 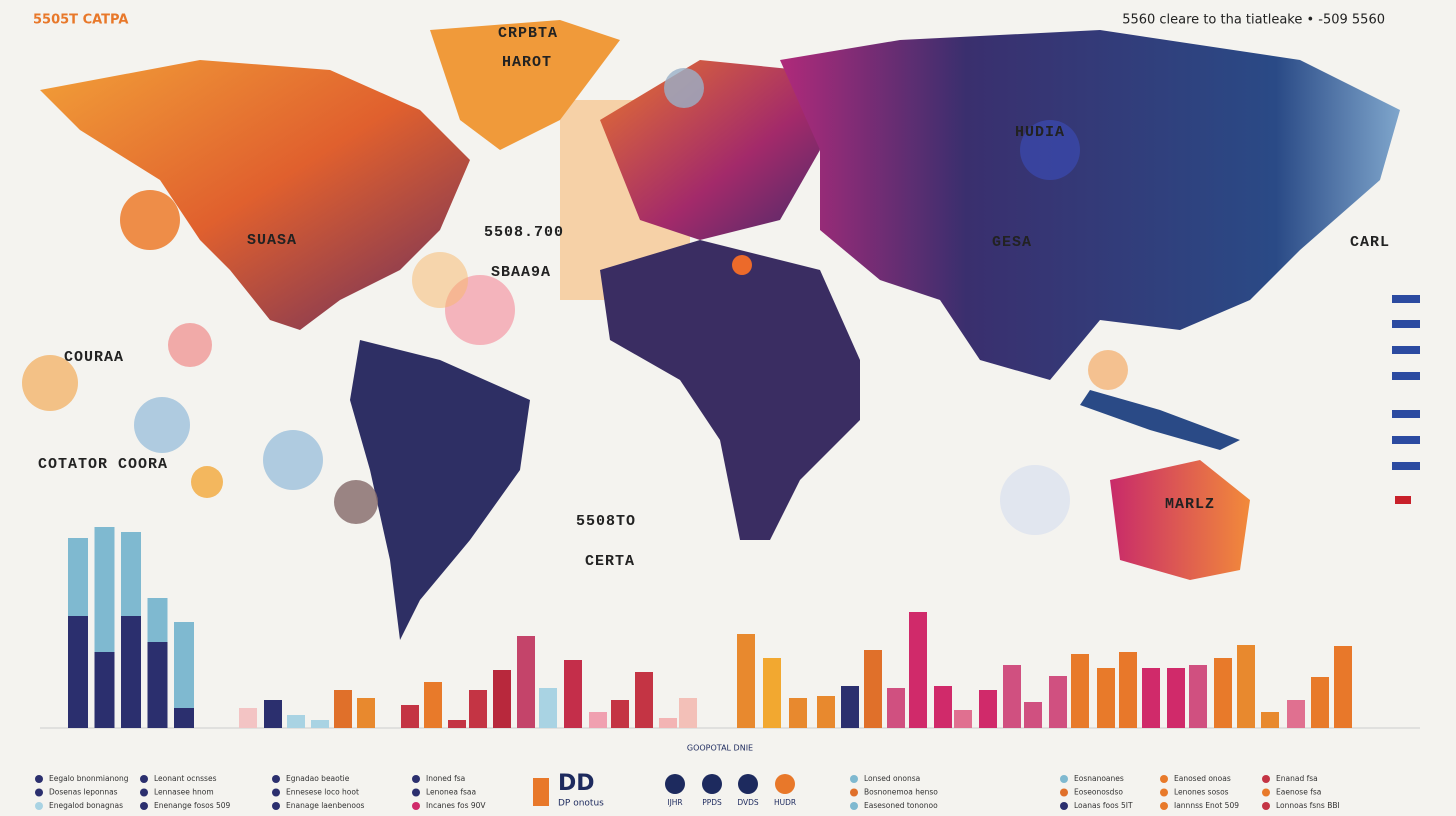 What do you see at coordinates (785, 802) in the screenshot?
I see `icon-label: HUDR` at bounding box center [785, 802].